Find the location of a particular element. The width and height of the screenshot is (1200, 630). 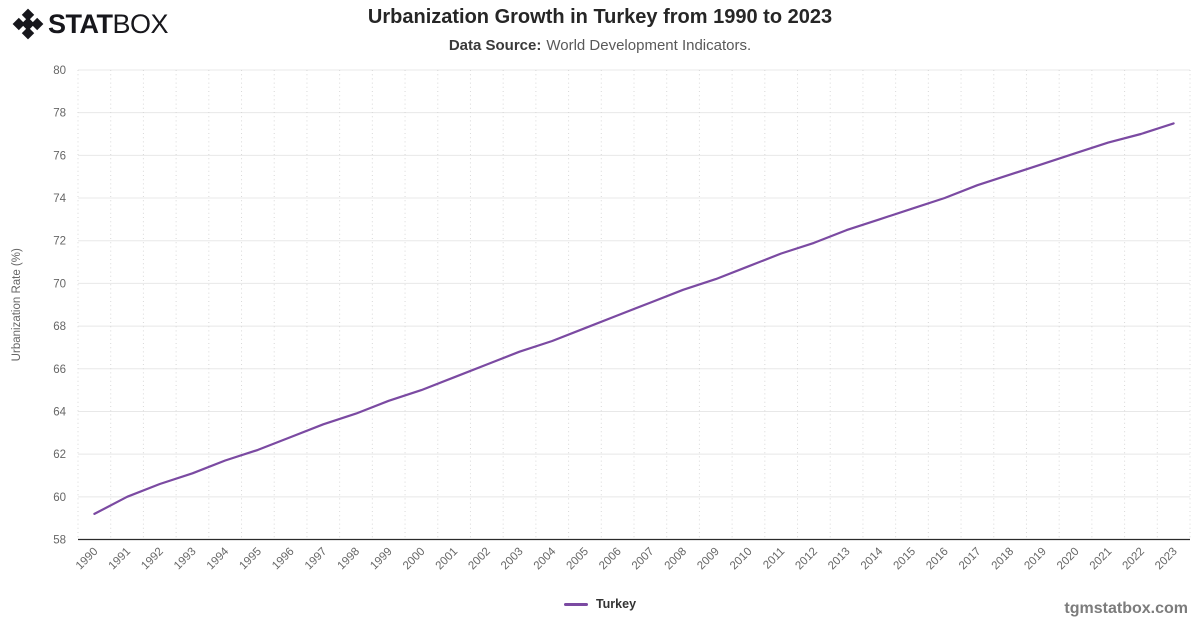

x-tick-label: 2002 is located at coordinates (479, 559).